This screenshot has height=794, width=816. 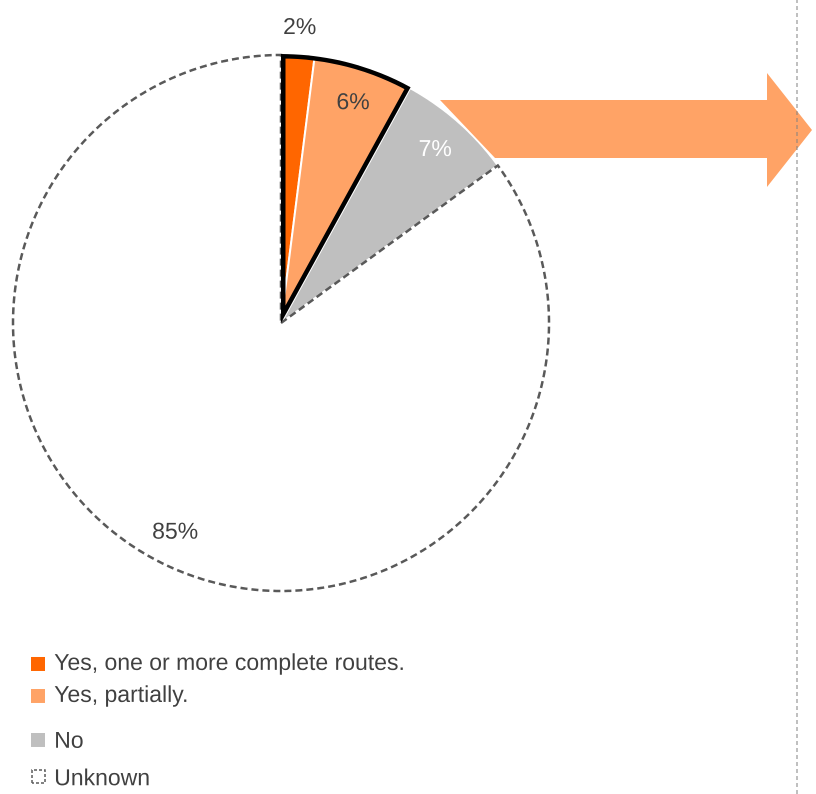 What do you see at coordinates (353, 101) in the screenshot?
I see `data-label: 6%` at bounding box center [353, 101].